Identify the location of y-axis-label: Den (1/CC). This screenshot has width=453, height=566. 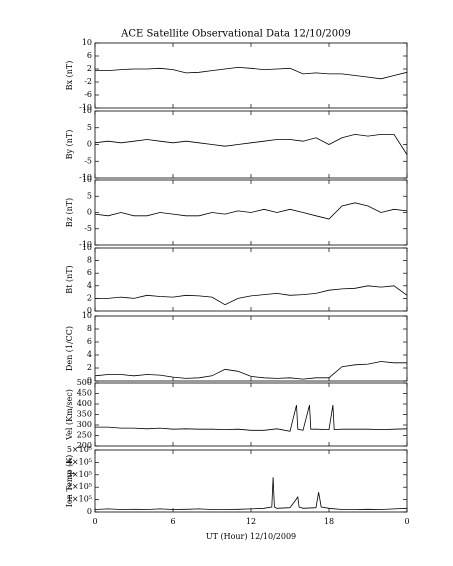
(69, 348).